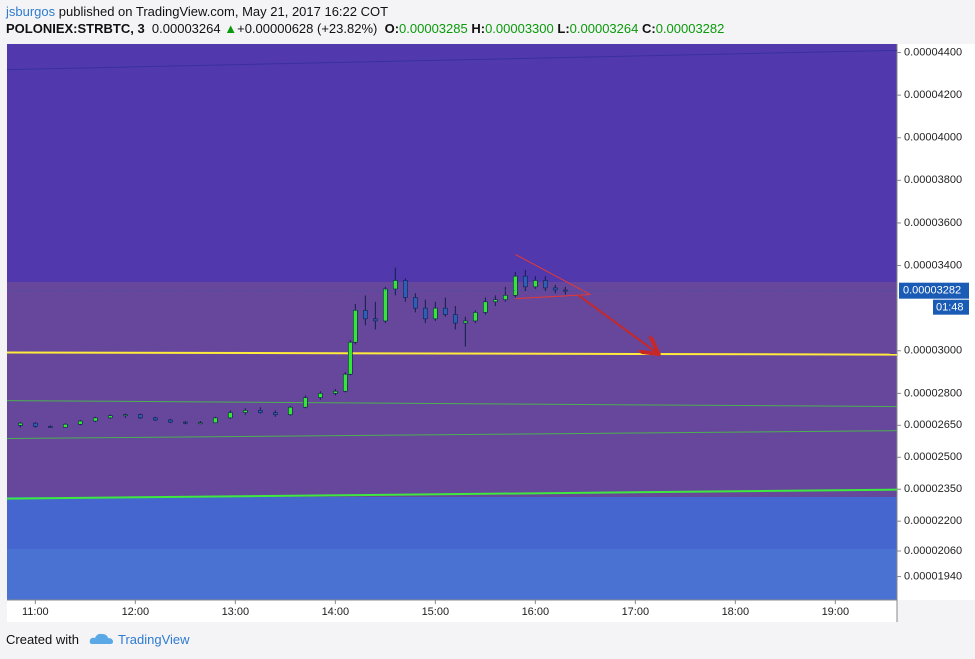 The image size is (975, 659). Describe the element at coordinates (933, 457) in the screenshot. I see `y-tick-label: 0.00002500` at that location.